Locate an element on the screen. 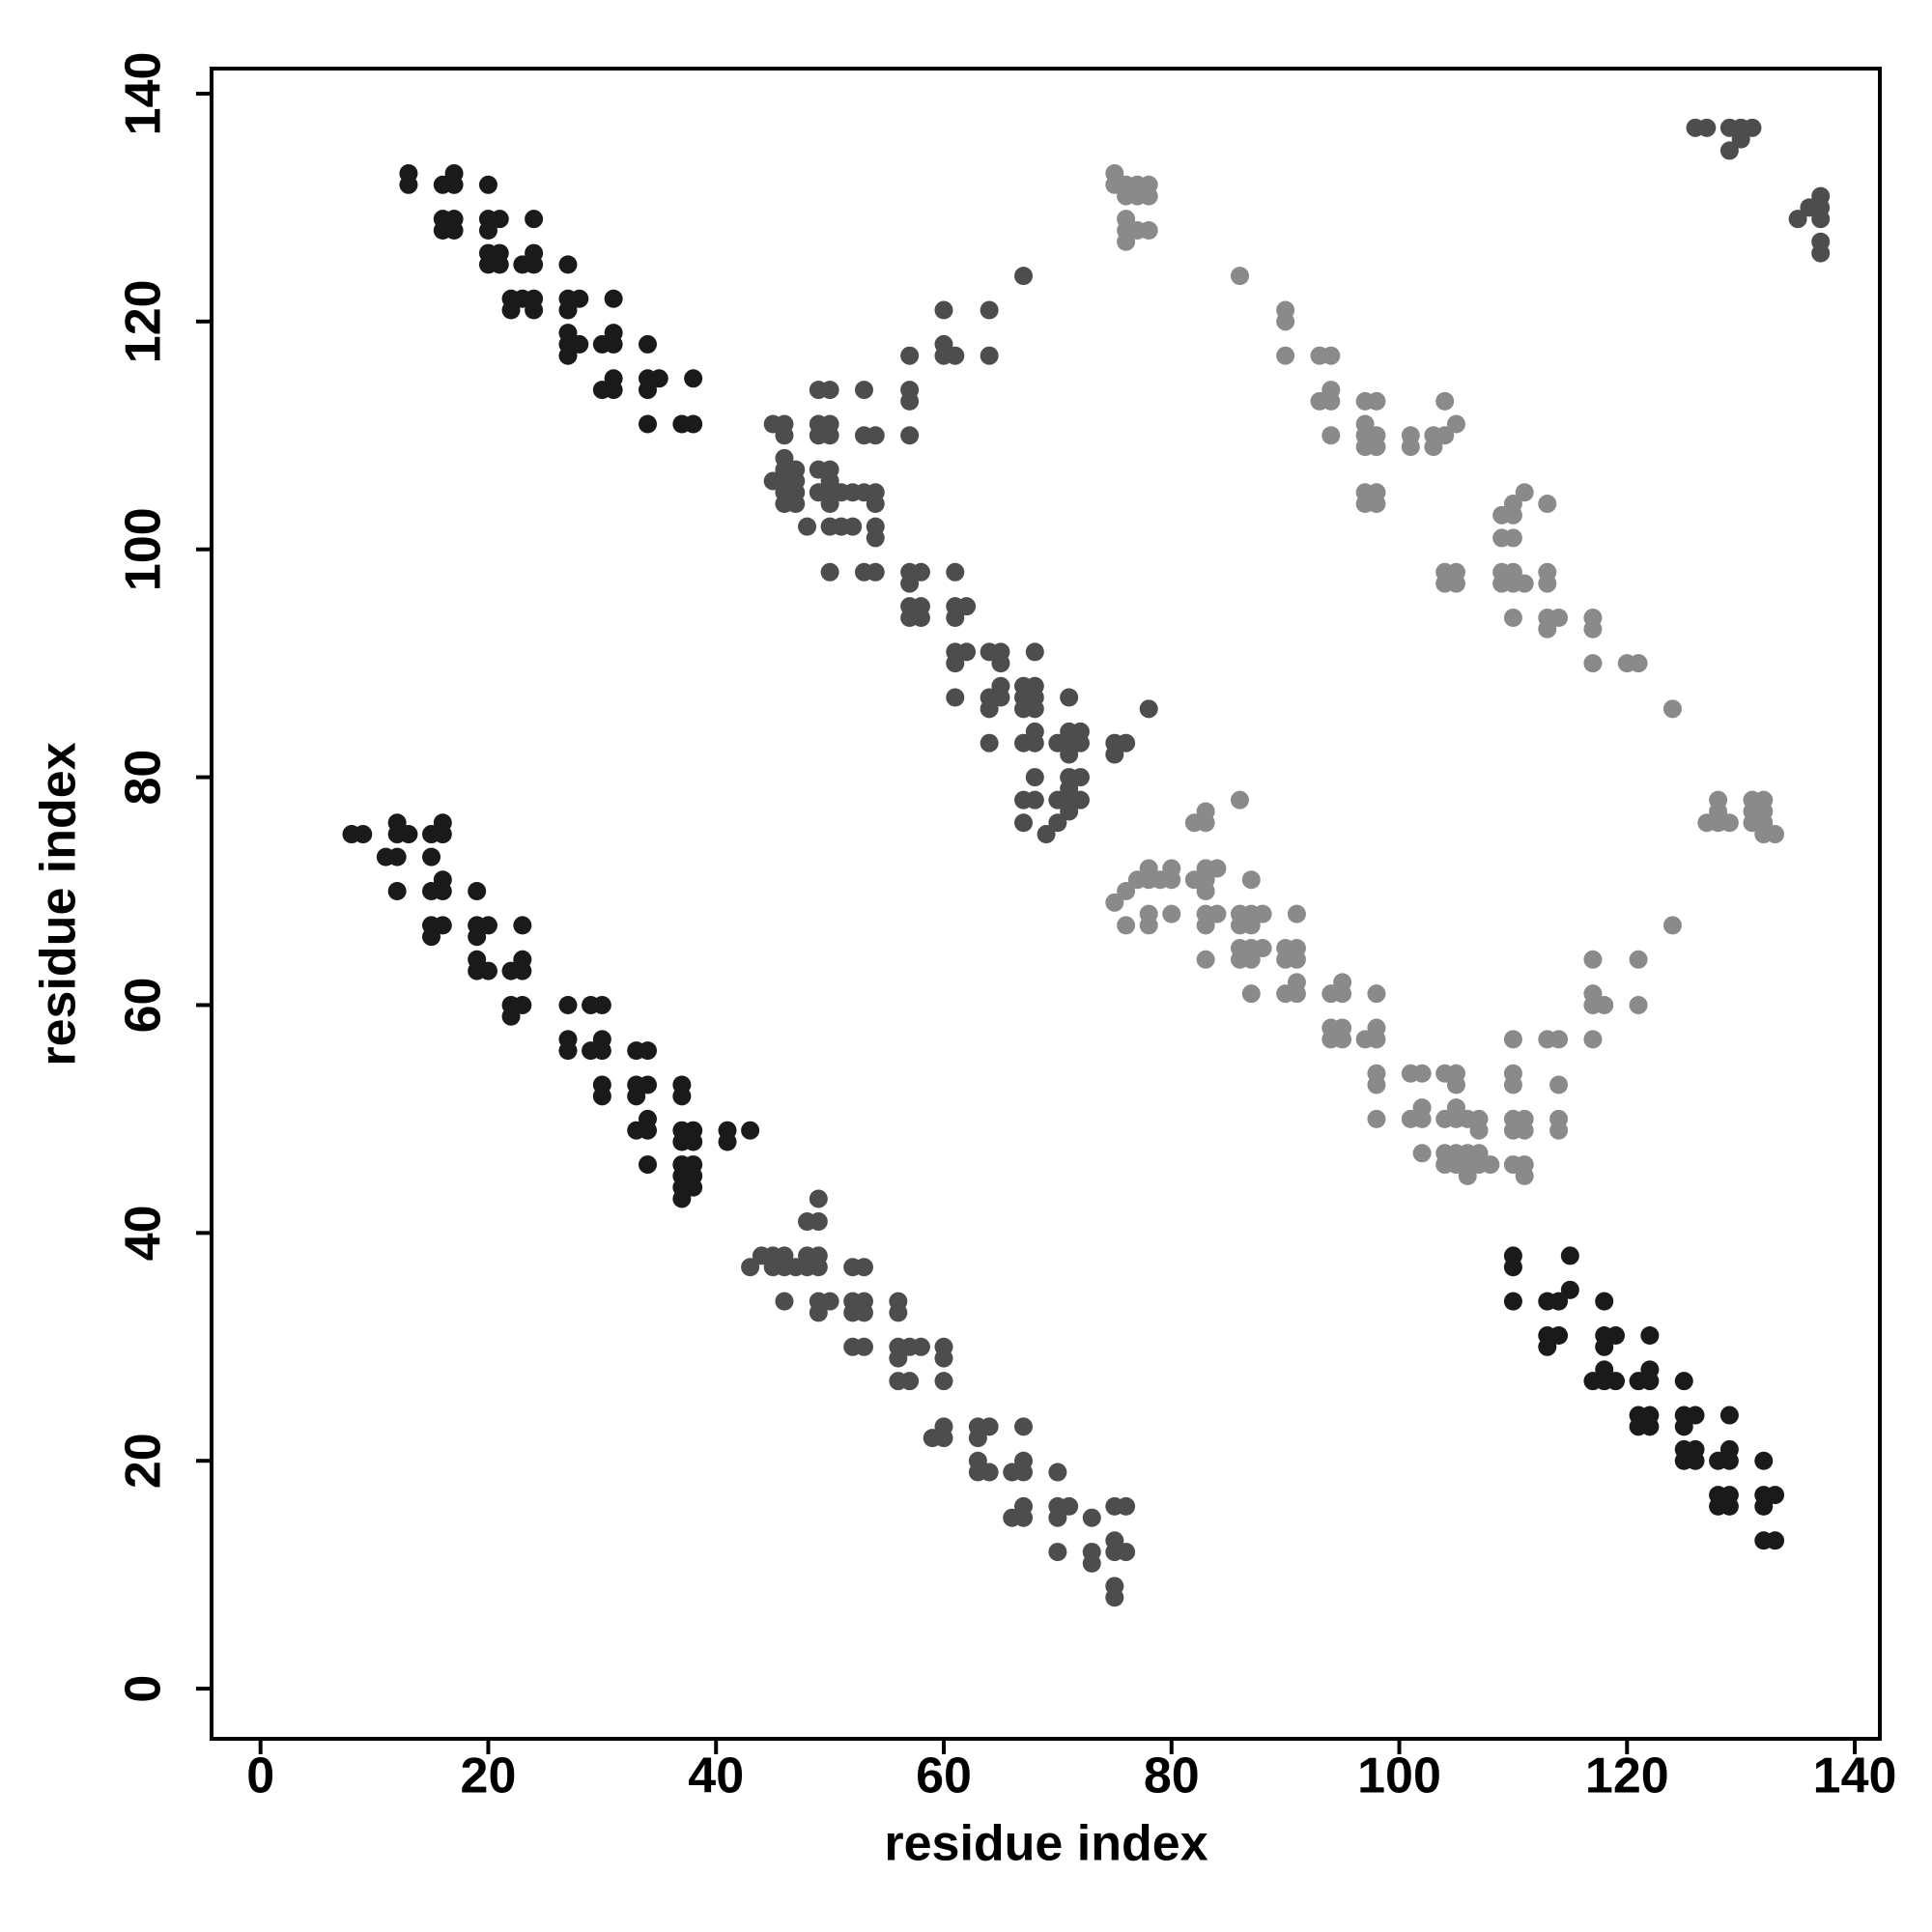 Image resolution: width=1932 pixels, height=1932 pixels. x-tick-label: 80 is located at coordinates (1172, 1776).